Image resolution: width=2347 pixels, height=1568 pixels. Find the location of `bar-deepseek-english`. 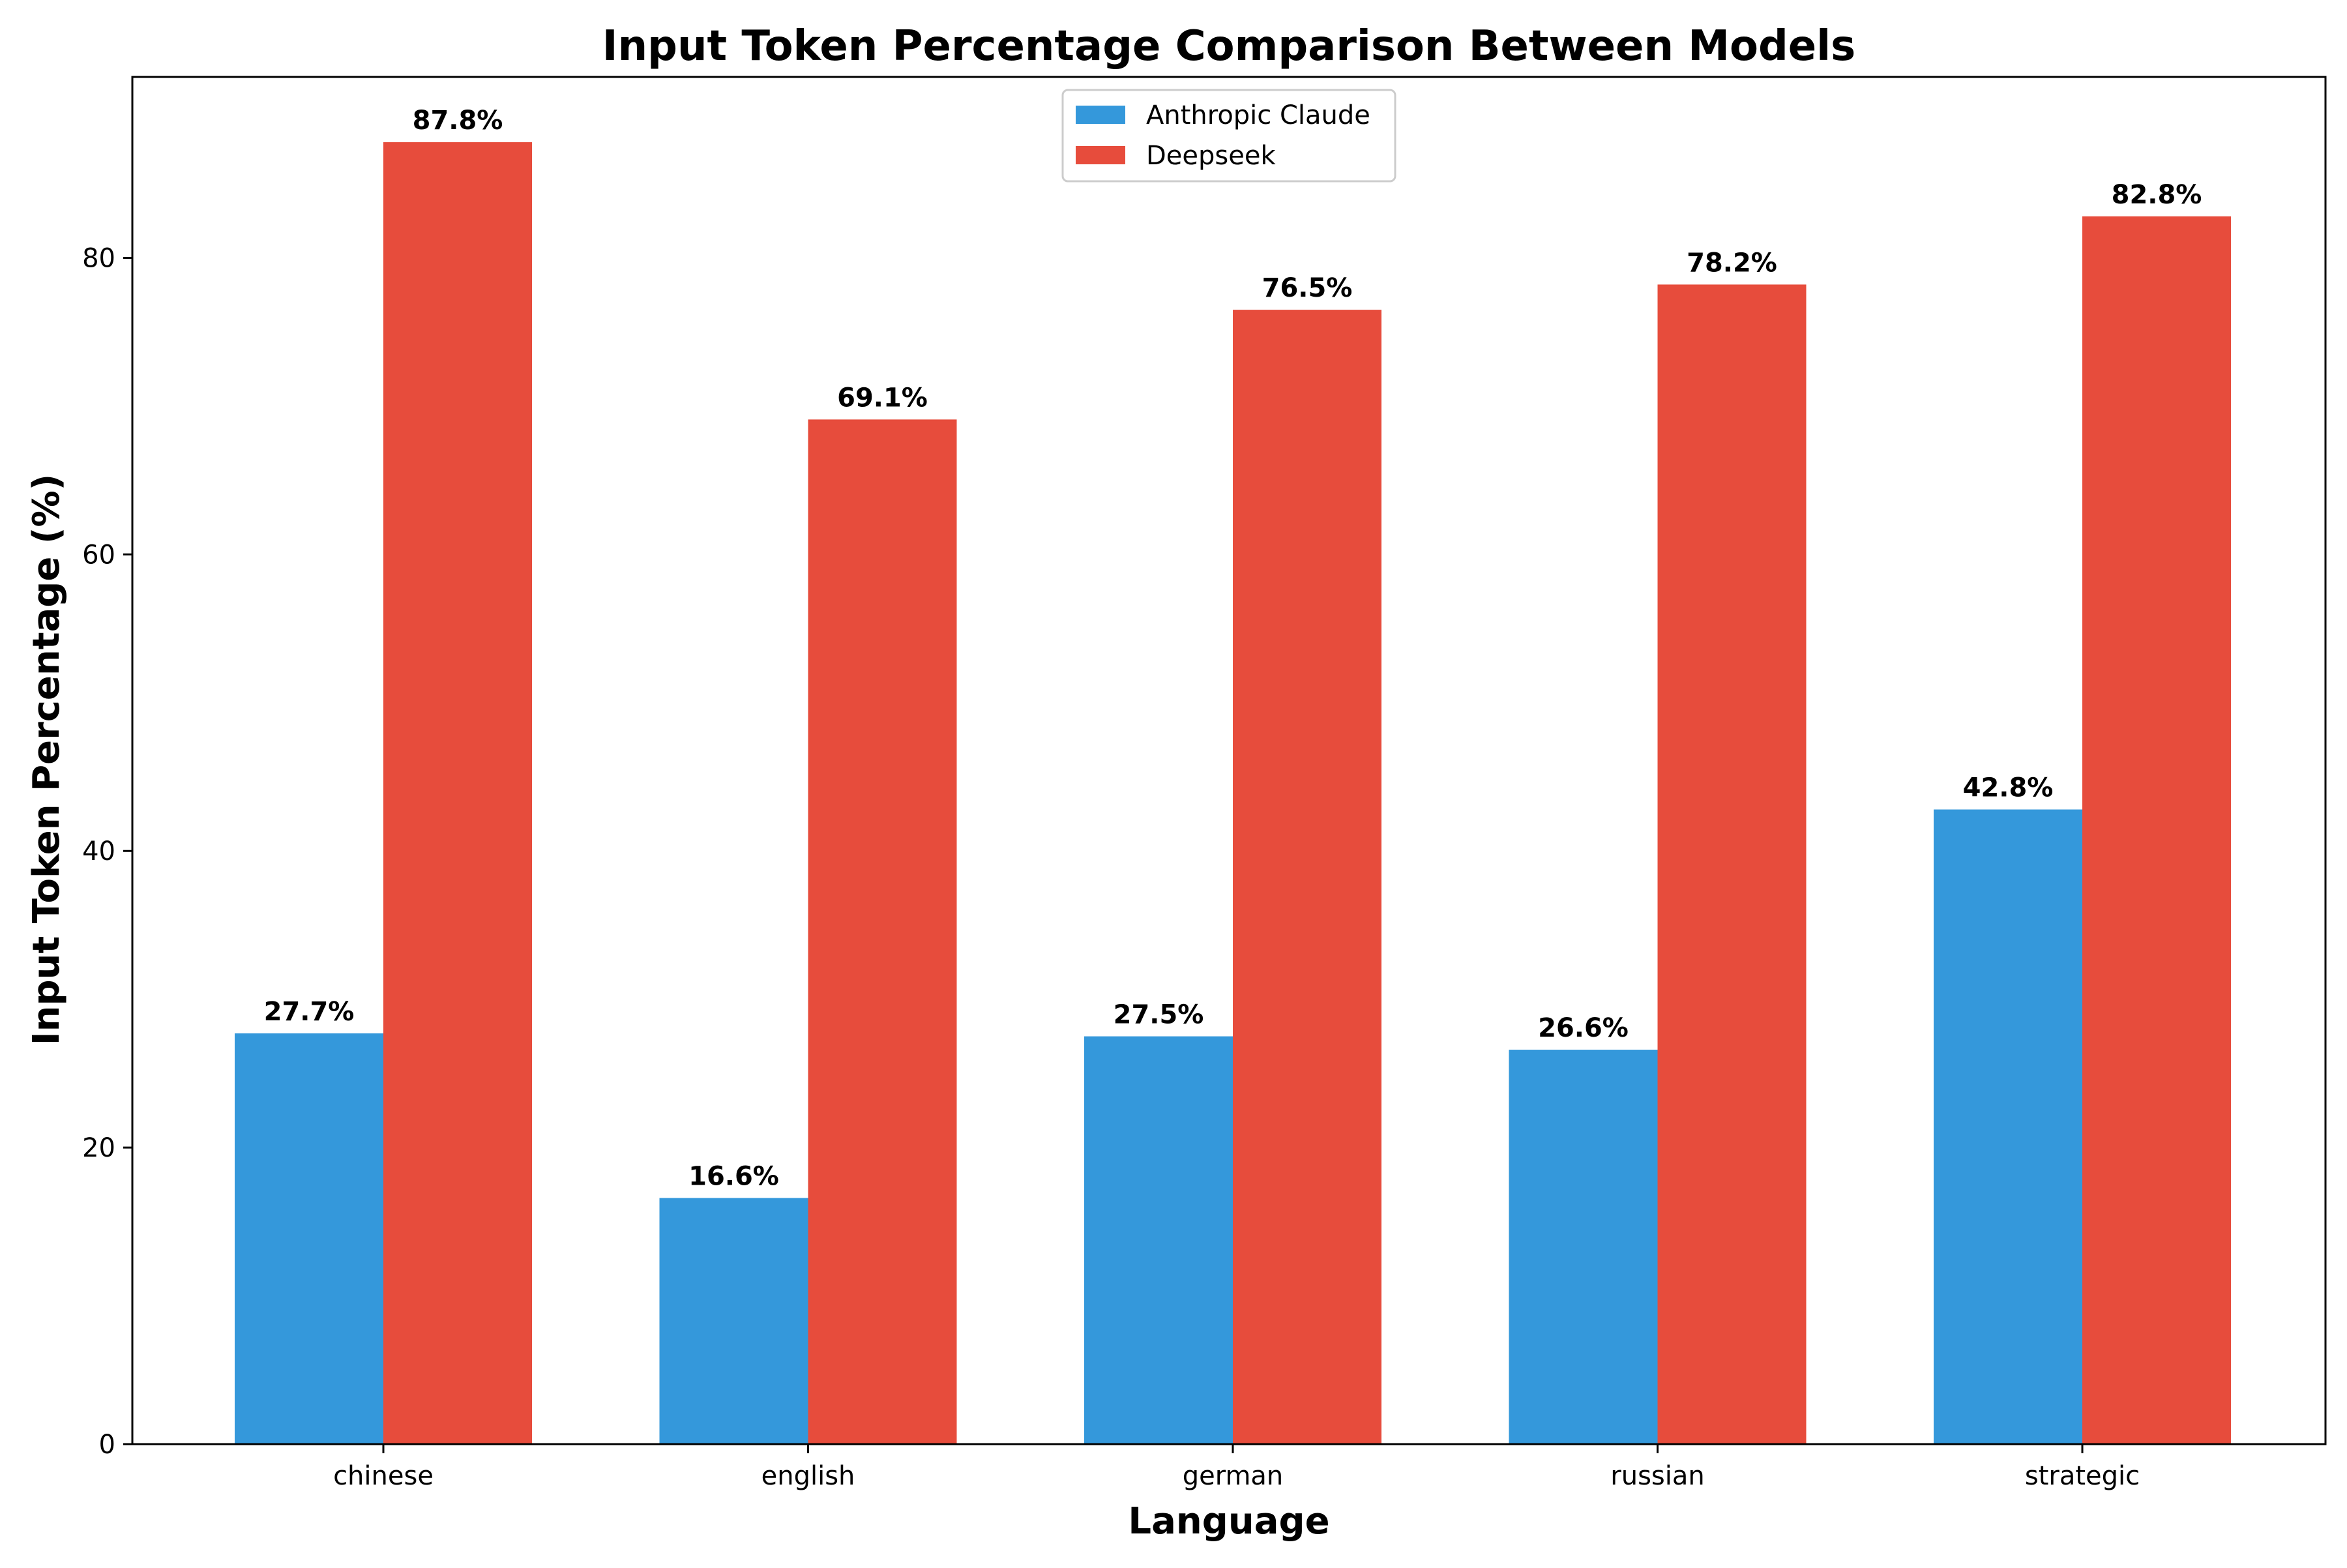

bar-deepseek-english is located at coordinates (882, 932).